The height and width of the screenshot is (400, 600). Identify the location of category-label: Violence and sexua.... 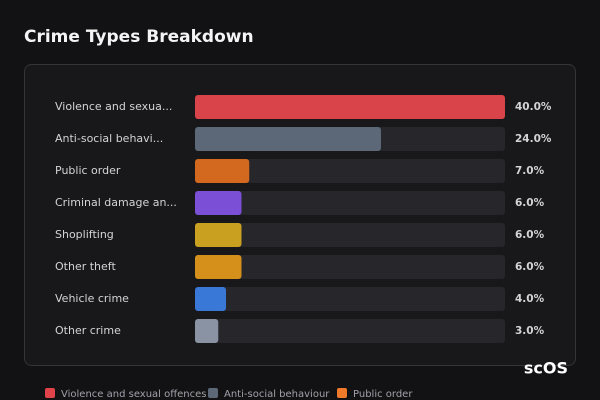
(113, 106).